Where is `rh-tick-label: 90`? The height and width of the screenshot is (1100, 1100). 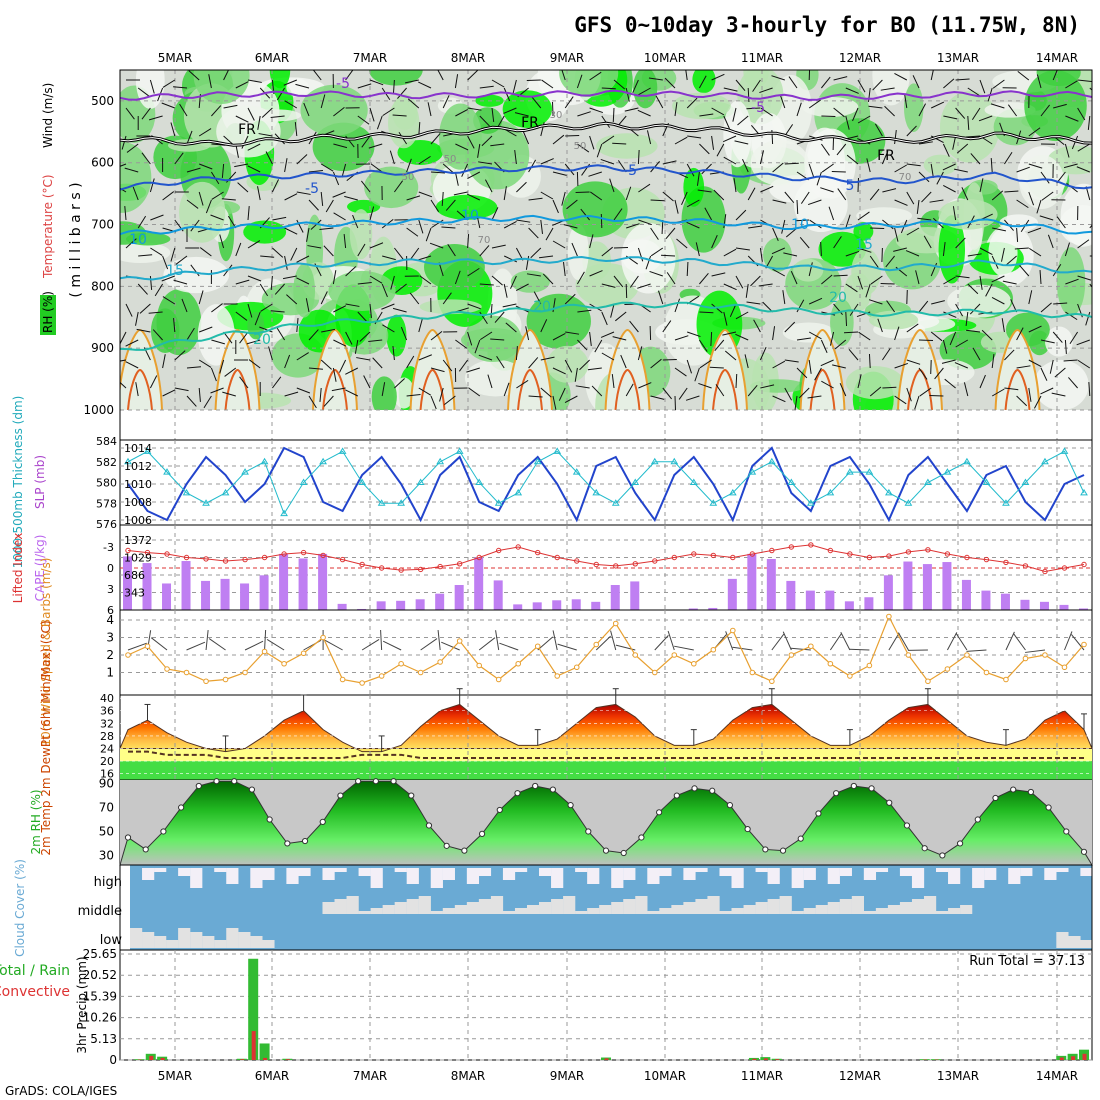 rh-tick-label: 90 is located at coordinates (106, 784).